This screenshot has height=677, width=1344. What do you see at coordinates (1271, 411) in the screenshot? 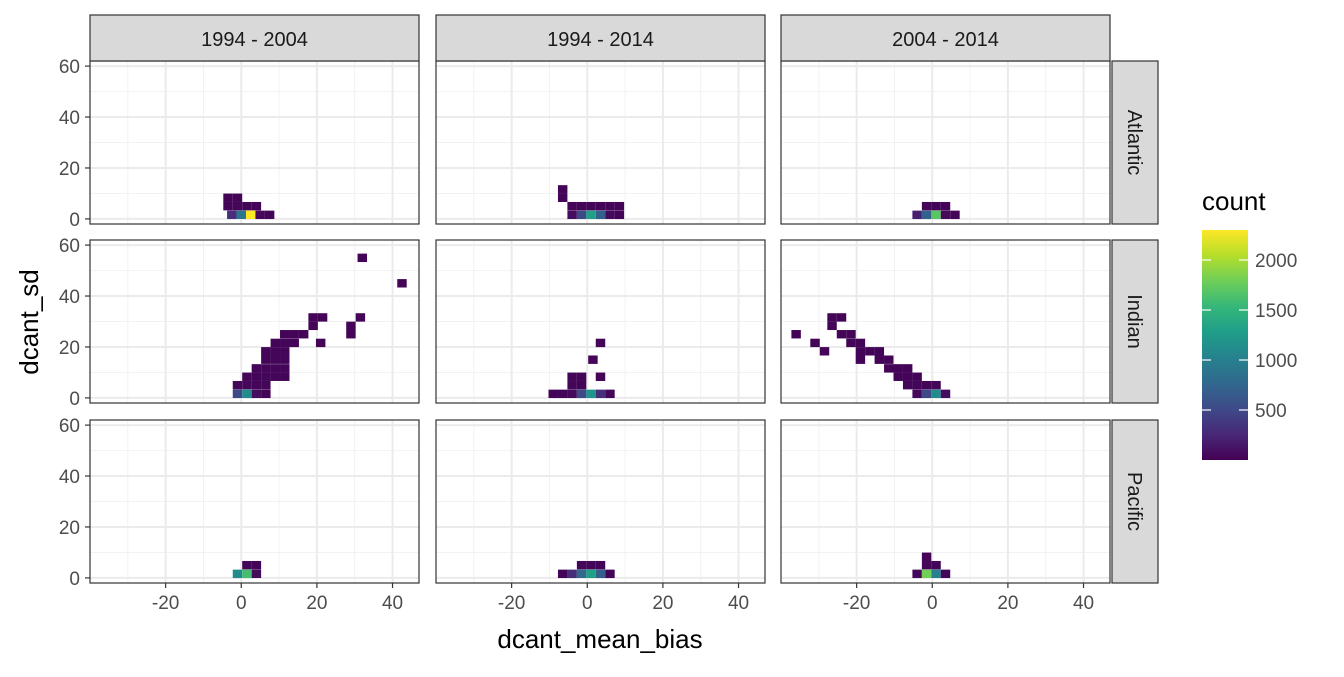
I see `legend-tick-label: 500` at bounding box center [1271, 411].